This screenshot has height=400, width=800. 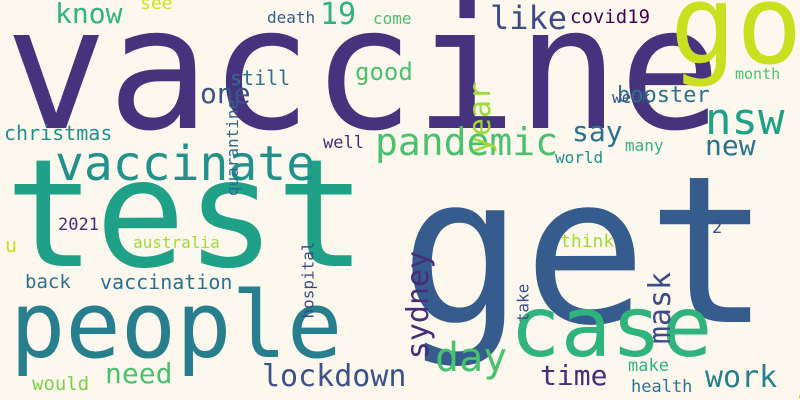 What do you see at coordinates (587, 241) in the screenshot?
I see `word-think: think` at bounding box center [587, 241].